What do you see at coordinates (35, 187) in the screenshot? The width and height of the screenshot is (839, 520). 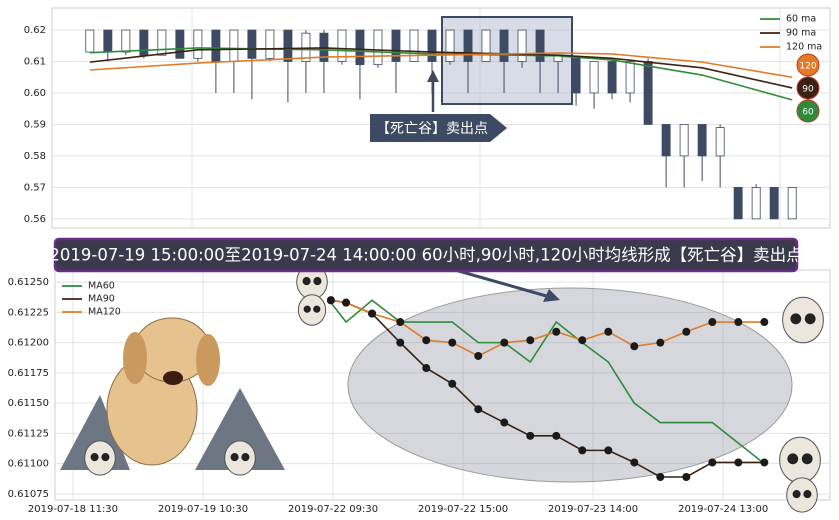 I see `y-tick-label: 0.57` at bounding box center [35, 187].